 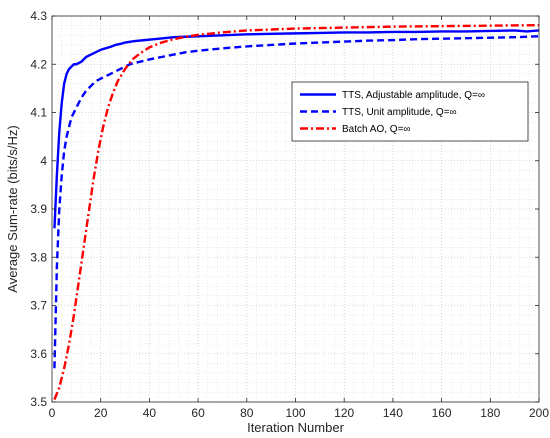 I want to click on x-tick-label: 200, so click(x=539, y=413).